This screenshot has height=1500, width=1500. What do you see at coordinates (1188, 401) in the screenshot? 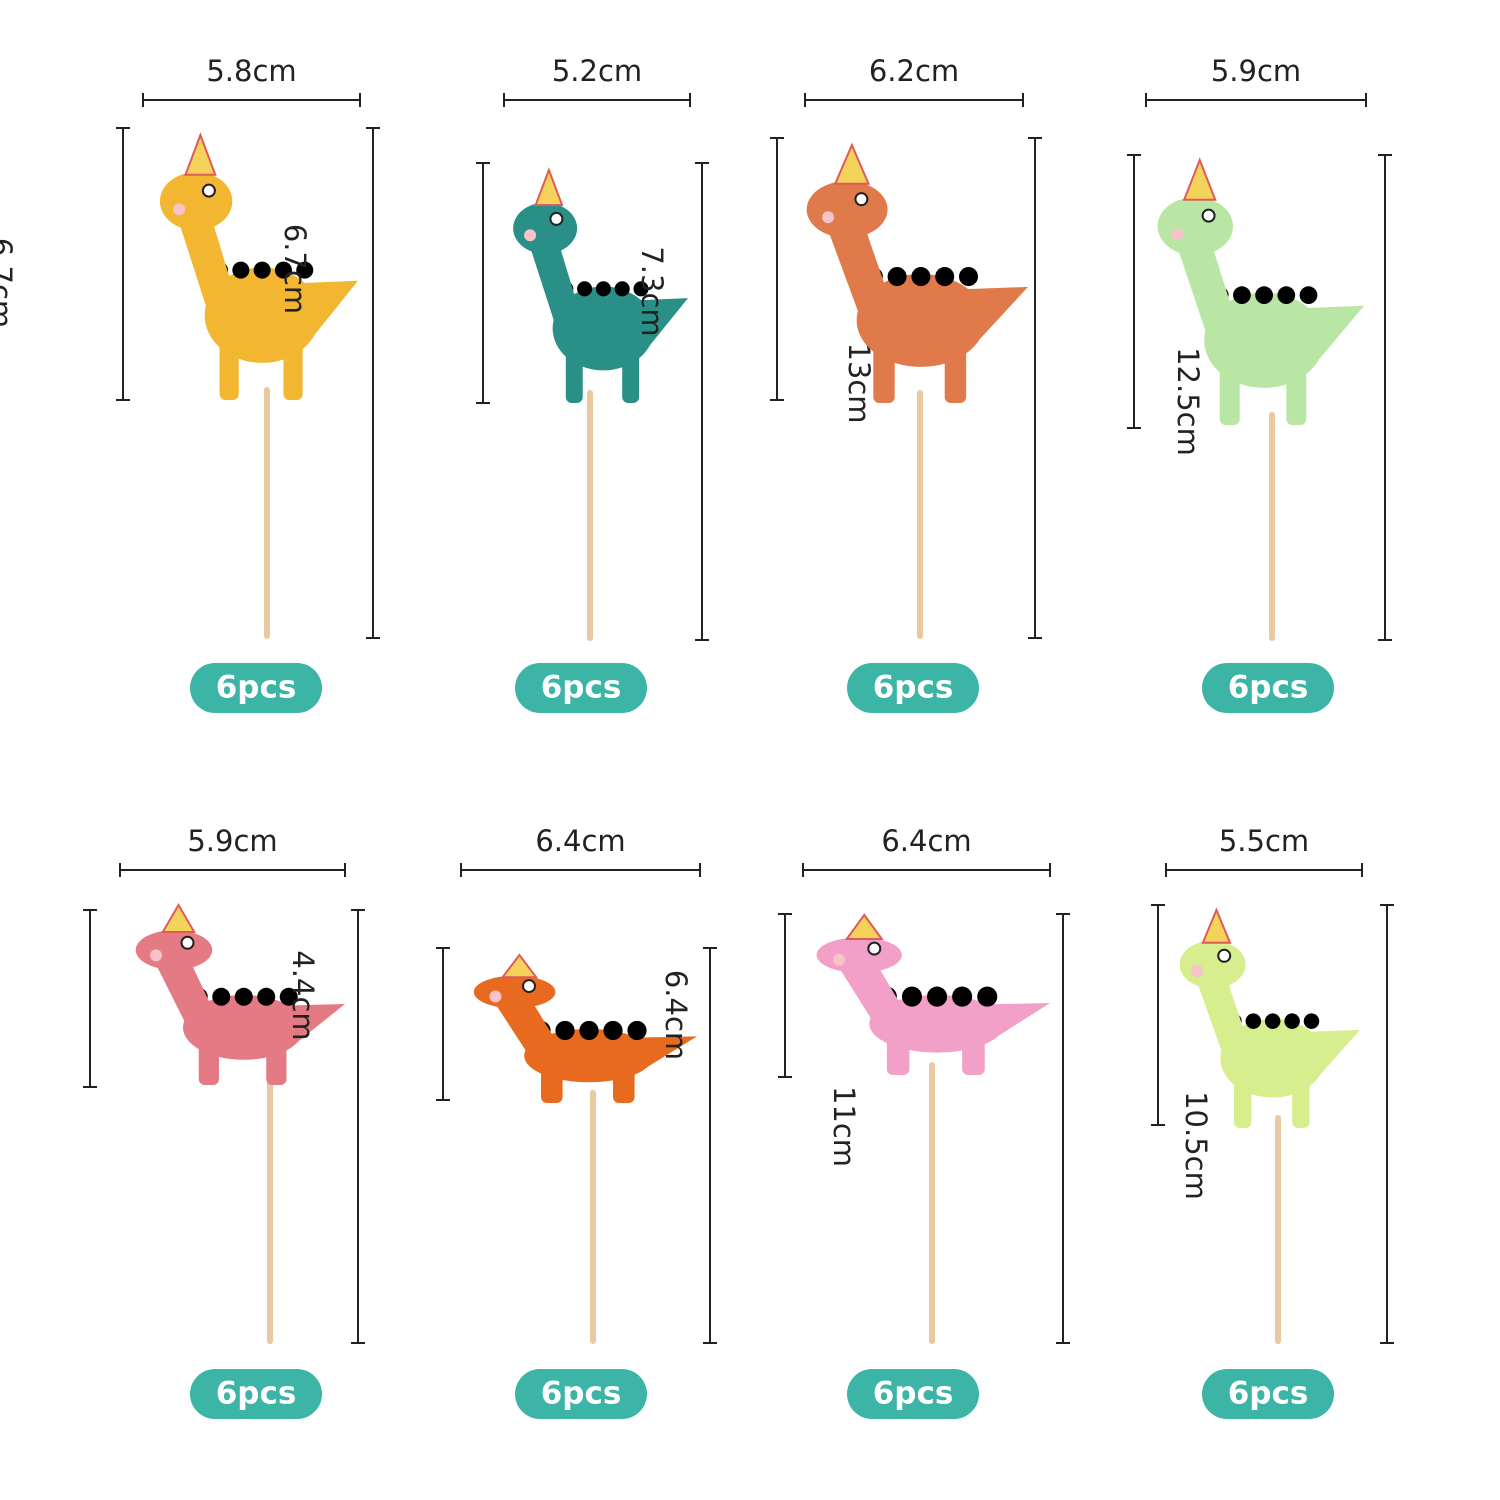
I see `total-height-label: 12.5cm` at bounding box center [1188, 401].